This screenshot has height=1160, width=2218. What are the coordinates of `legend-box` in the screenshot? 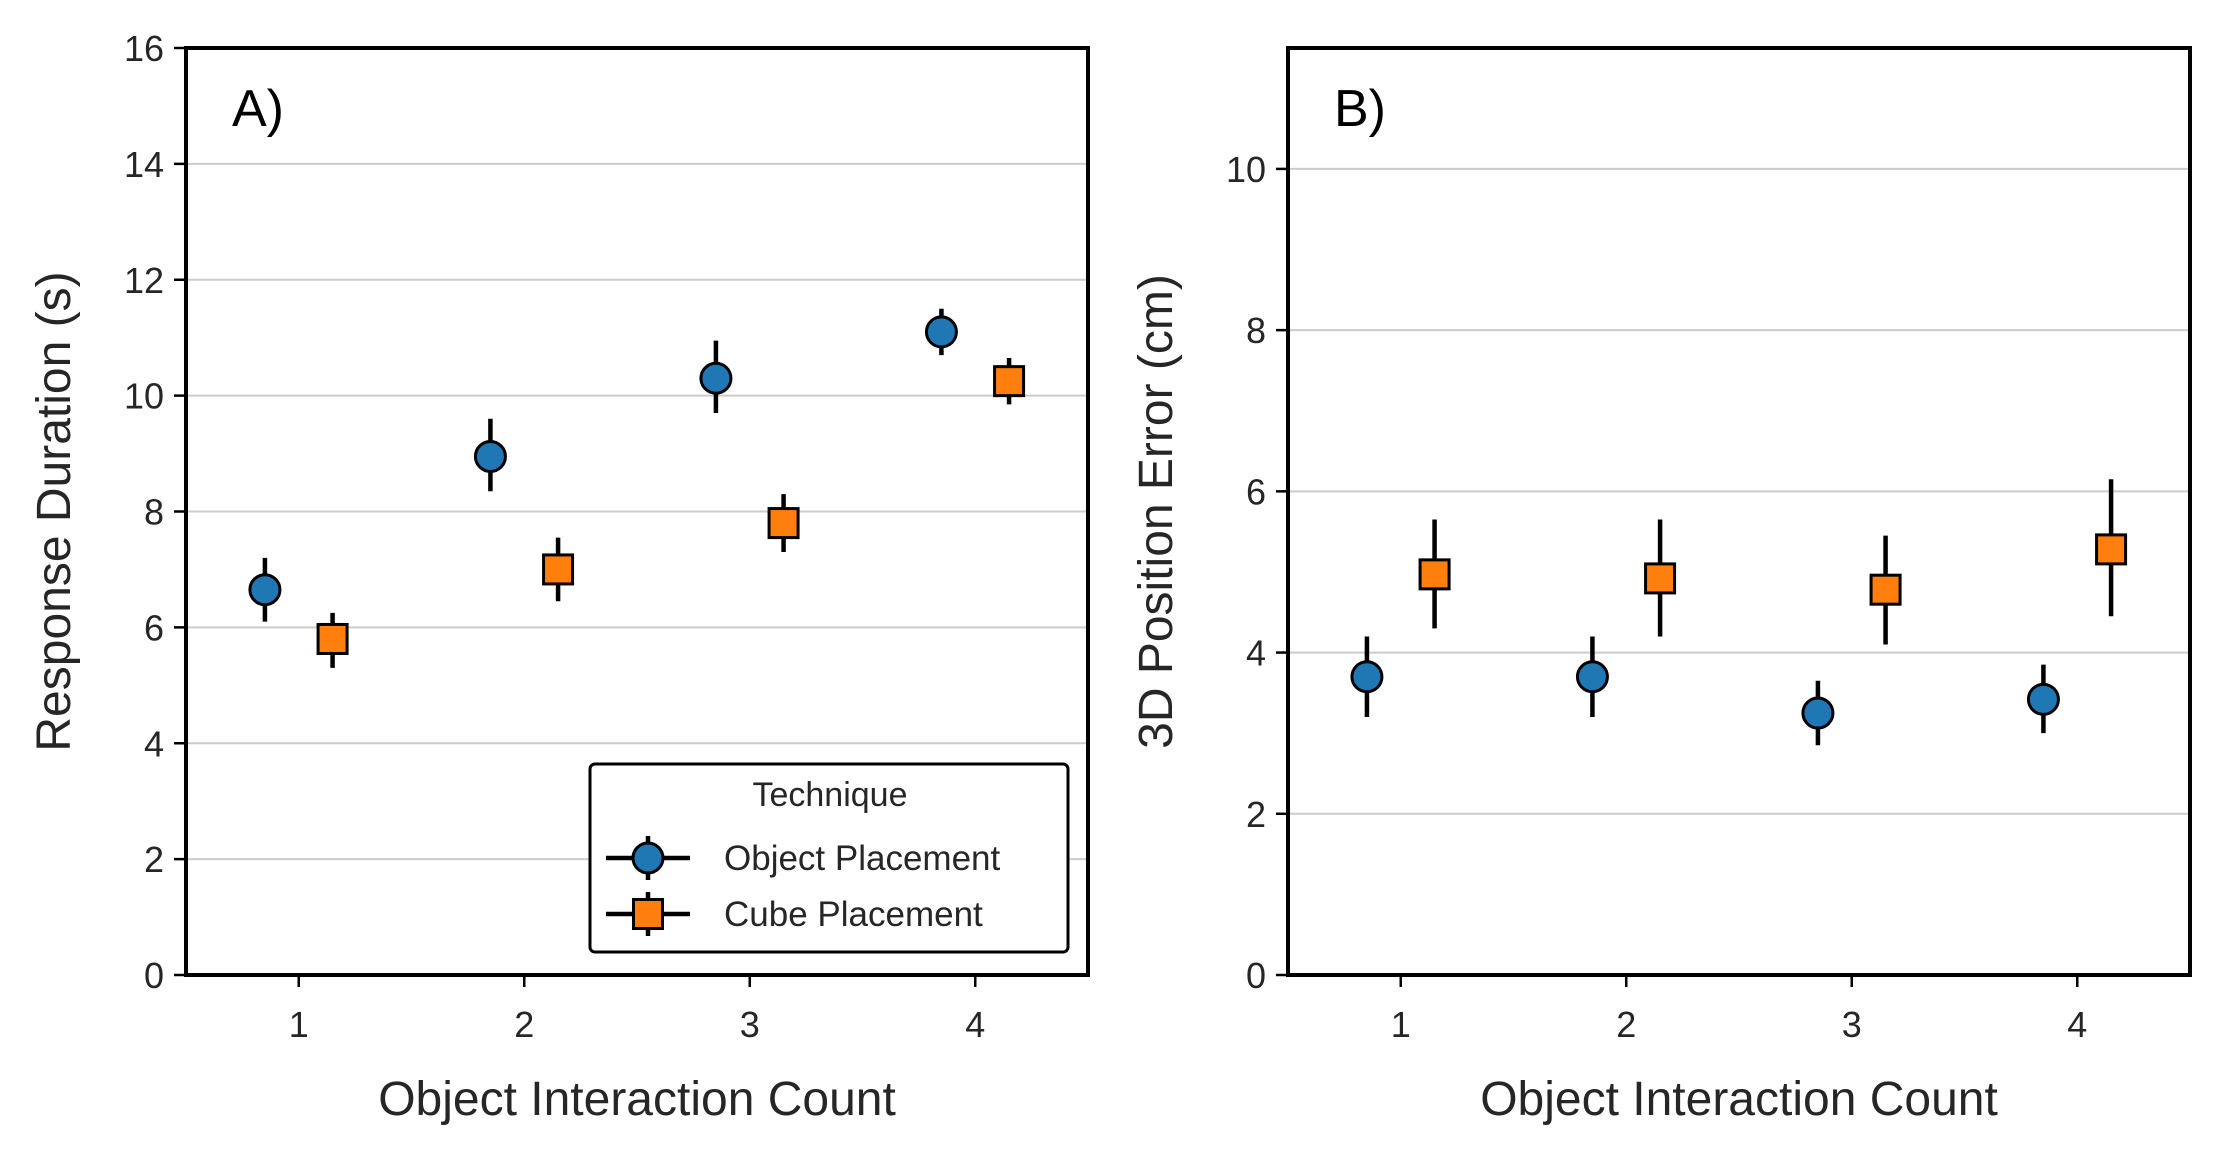 It's located at (829, 858).